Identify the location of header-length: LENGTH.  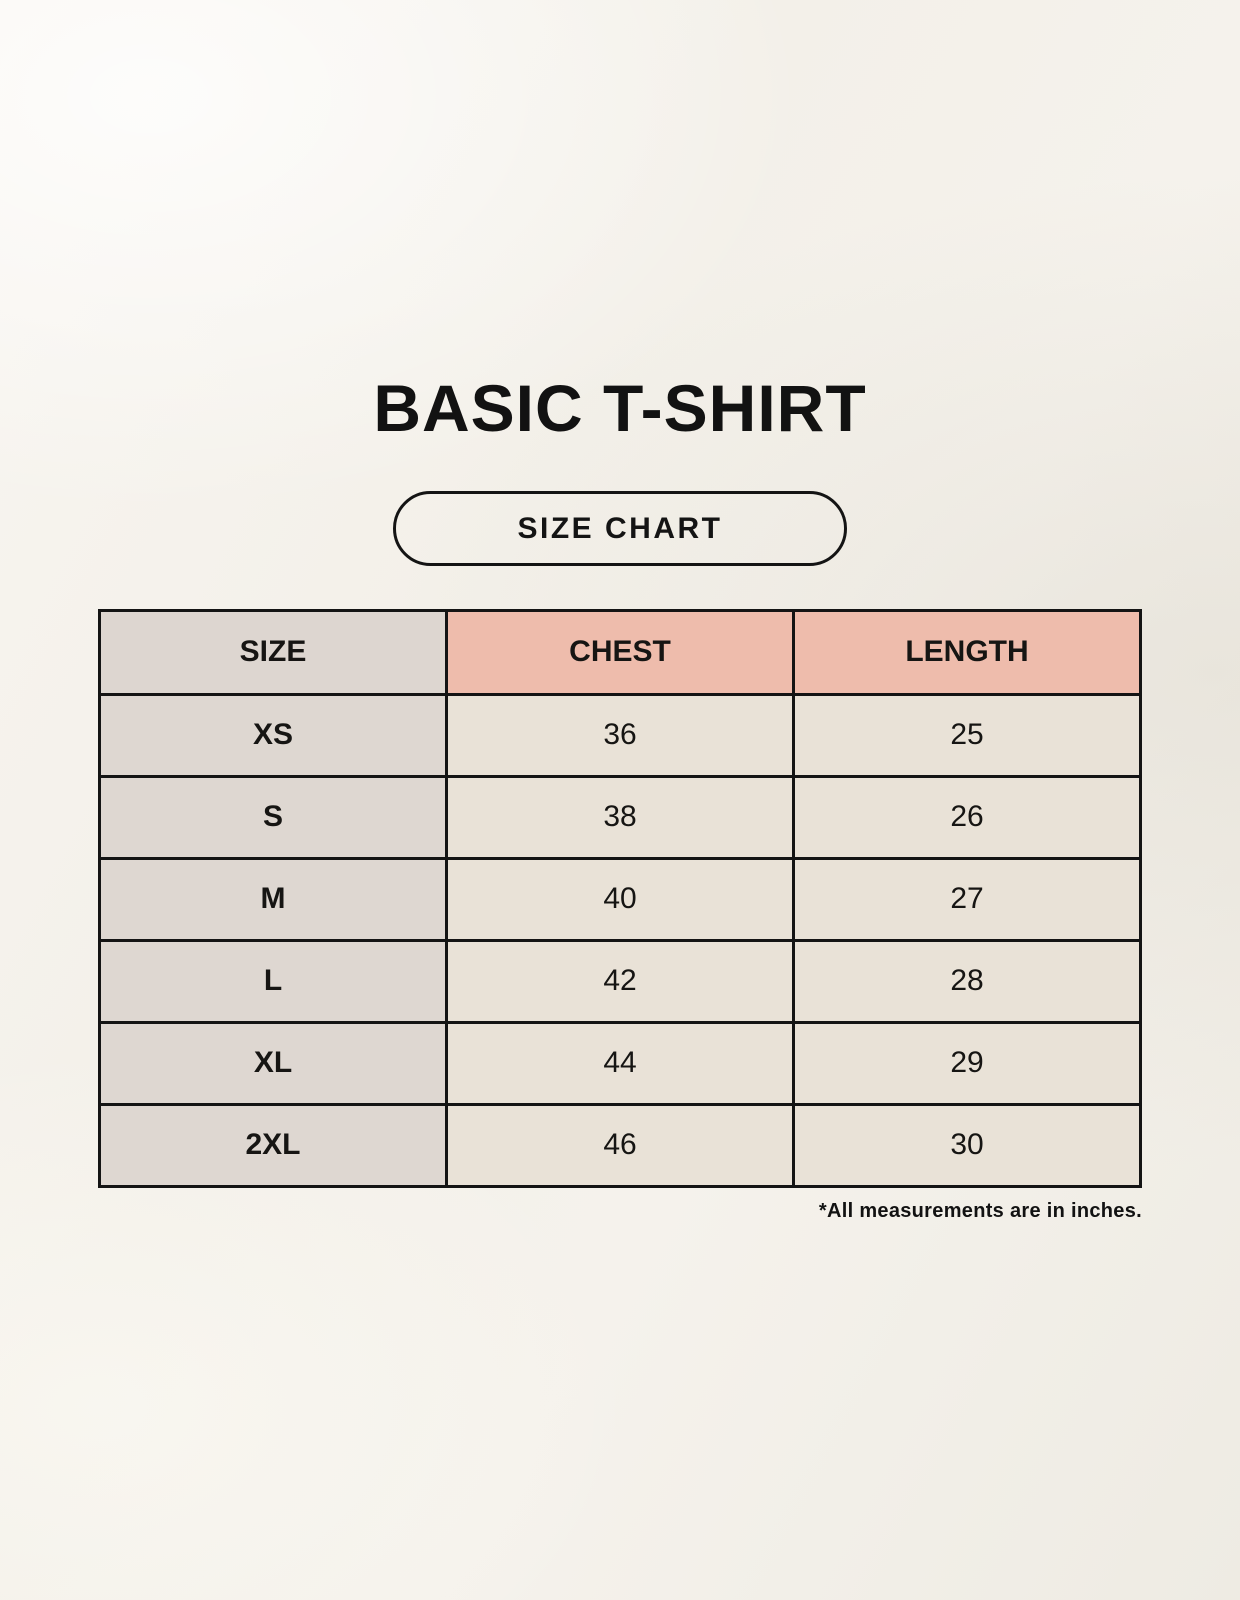
(967, 652).